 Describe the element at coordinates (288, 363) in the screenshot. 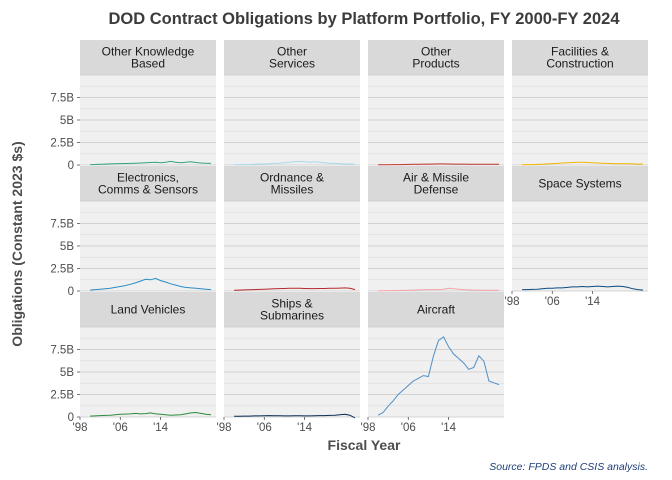

I see `facet-panel: Ships &Submarines '98 '06 '14` at that location.